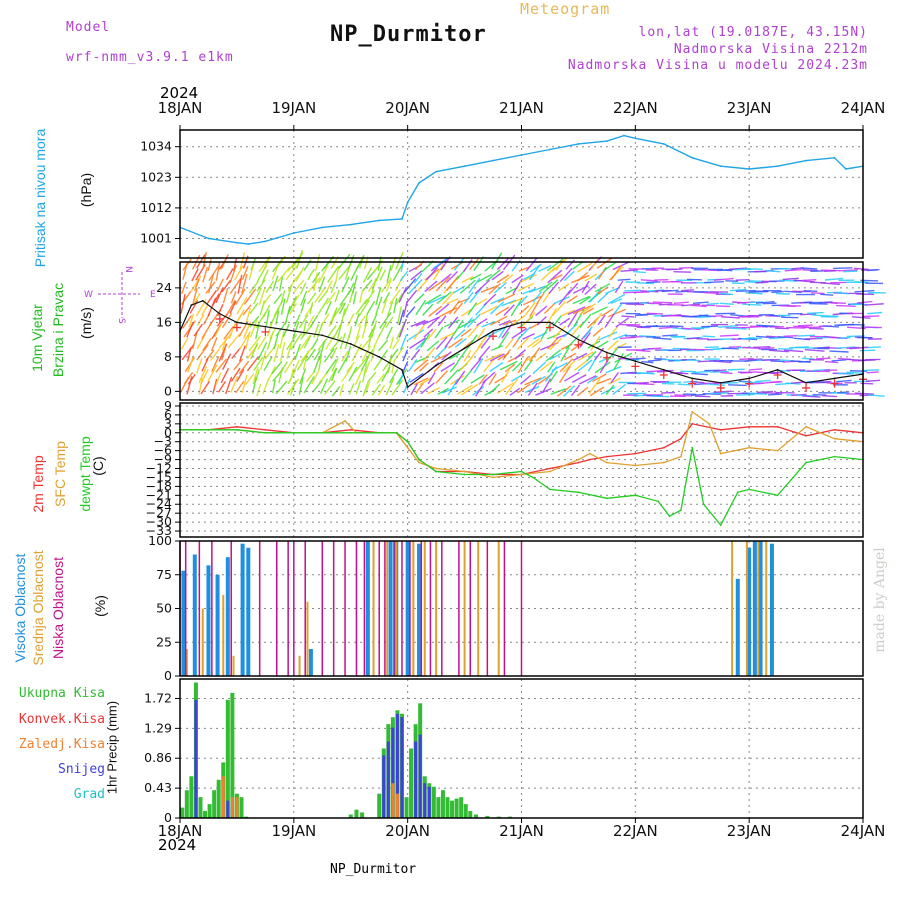 This screenshot has height=900, width=900. Describe the element at coordinates (179, 93) in the screenshot. I see `year-top: 2024` at that location.